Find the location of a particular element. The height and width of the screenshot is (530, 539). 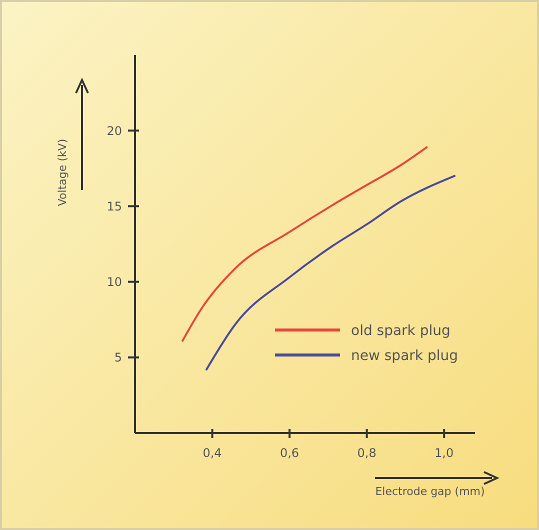

legend-label: new spark plug is located at coordinates (404, 356).